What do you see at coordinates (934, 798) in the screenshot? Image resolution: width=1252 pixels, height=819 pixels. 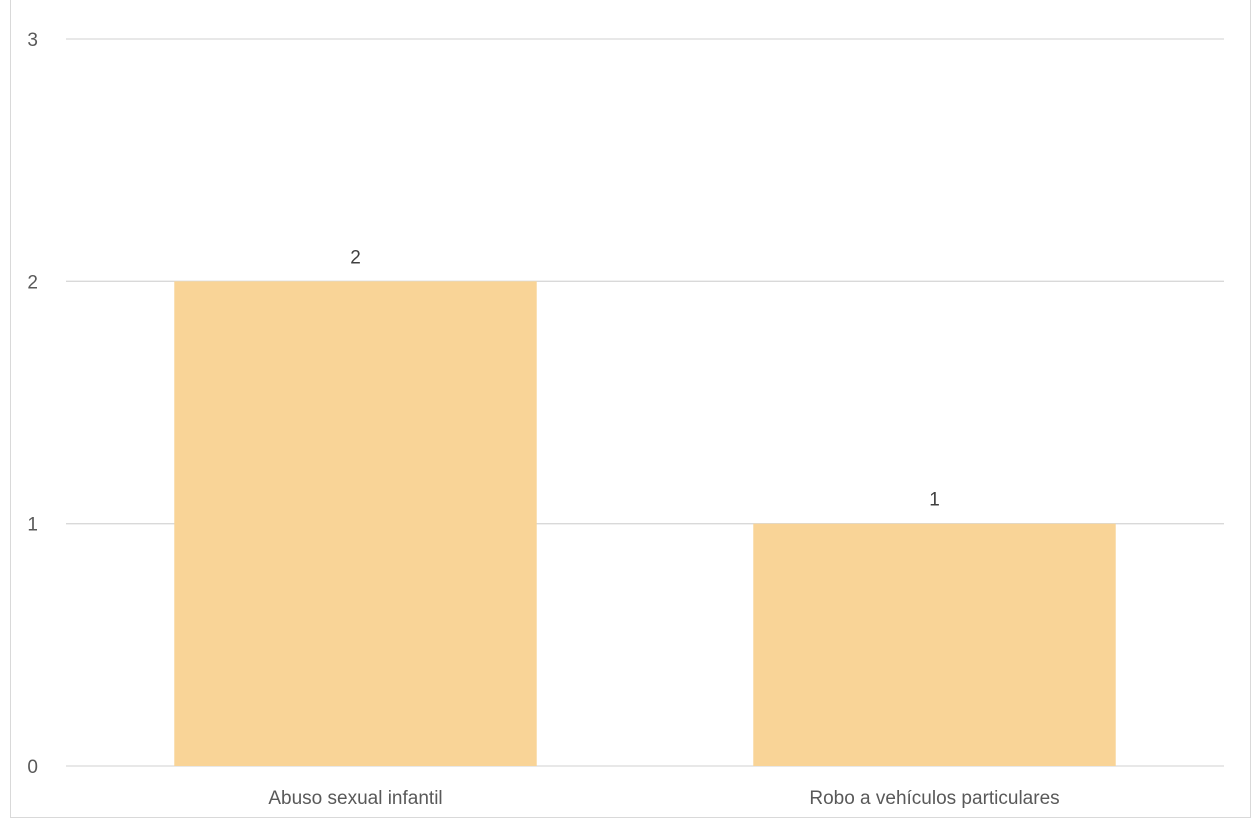 I see `x-tick-label: Robo a vehículos particulares` at bounding box center [934, 798].